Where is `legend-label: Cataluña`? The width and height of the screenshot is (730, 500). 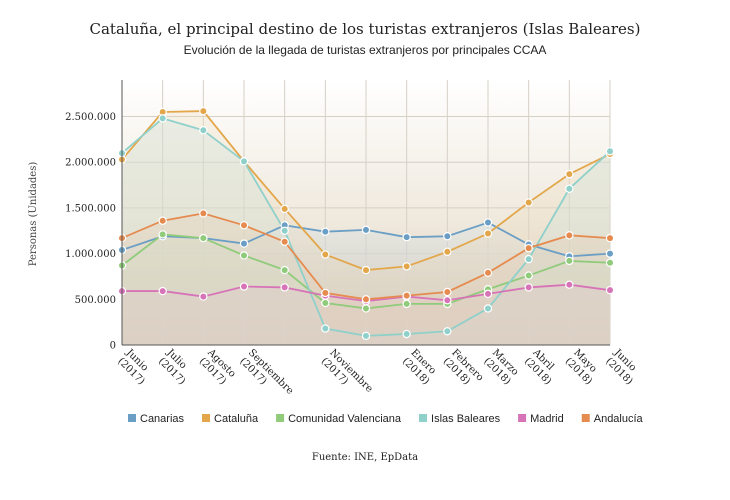
legend-label: Cataluña is located at coordinates (236, 419).